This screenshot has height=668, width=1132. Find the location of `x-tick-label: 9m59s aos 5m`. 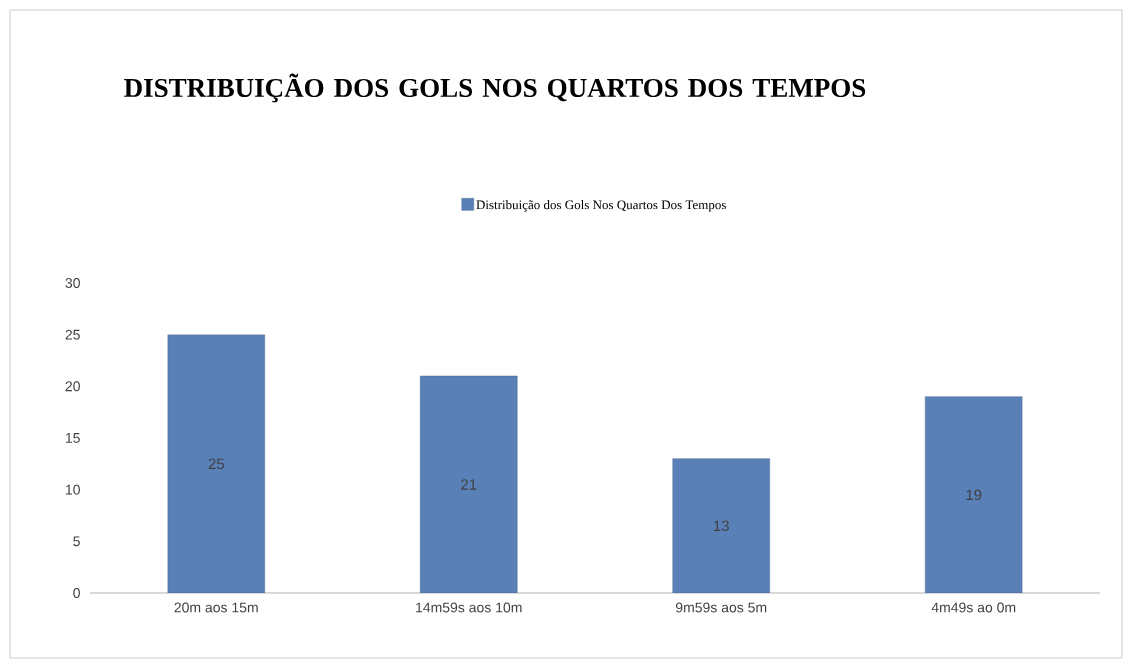

x-tick-label: 9m59s aos 5m is located at coordinates (721, 607).